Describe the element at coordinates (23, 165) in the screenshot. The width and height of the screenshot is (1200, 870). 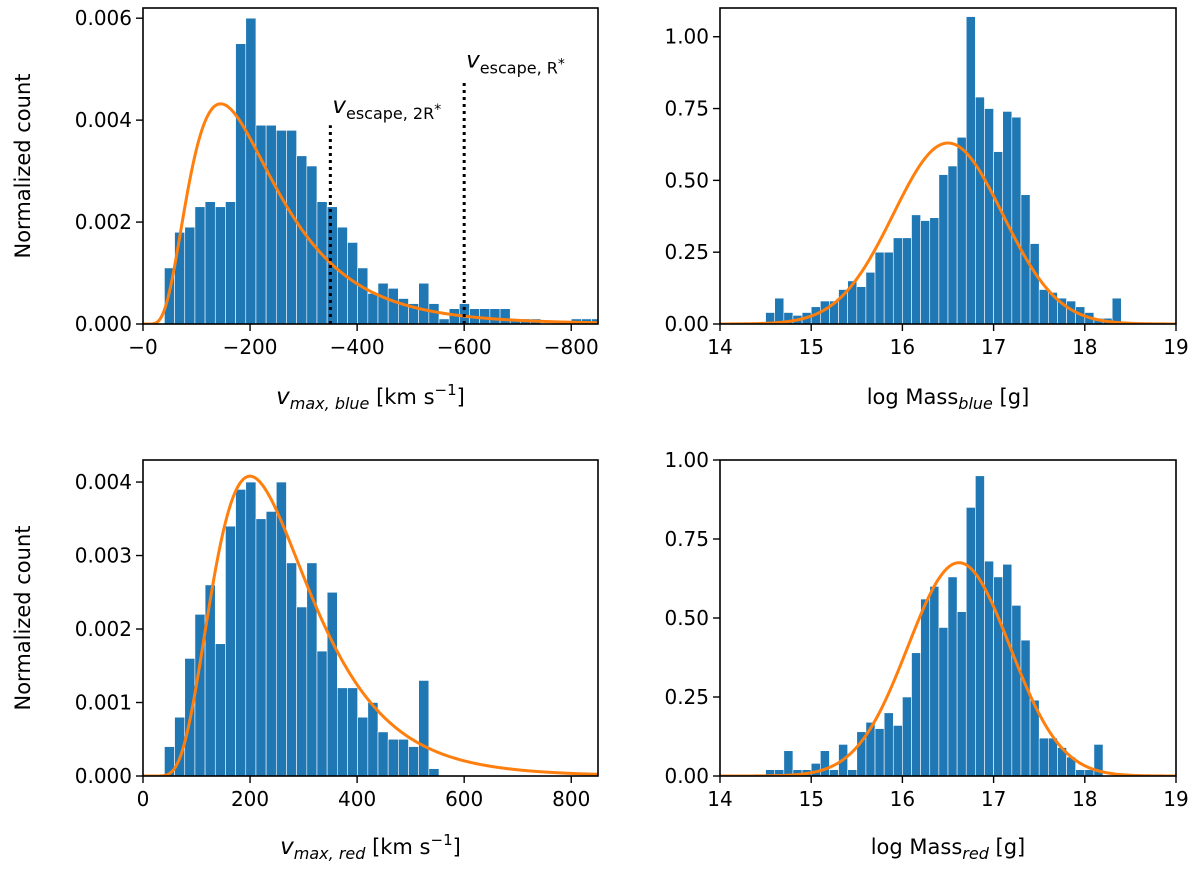
I see `y-axis-label: Normalized count` at that location.